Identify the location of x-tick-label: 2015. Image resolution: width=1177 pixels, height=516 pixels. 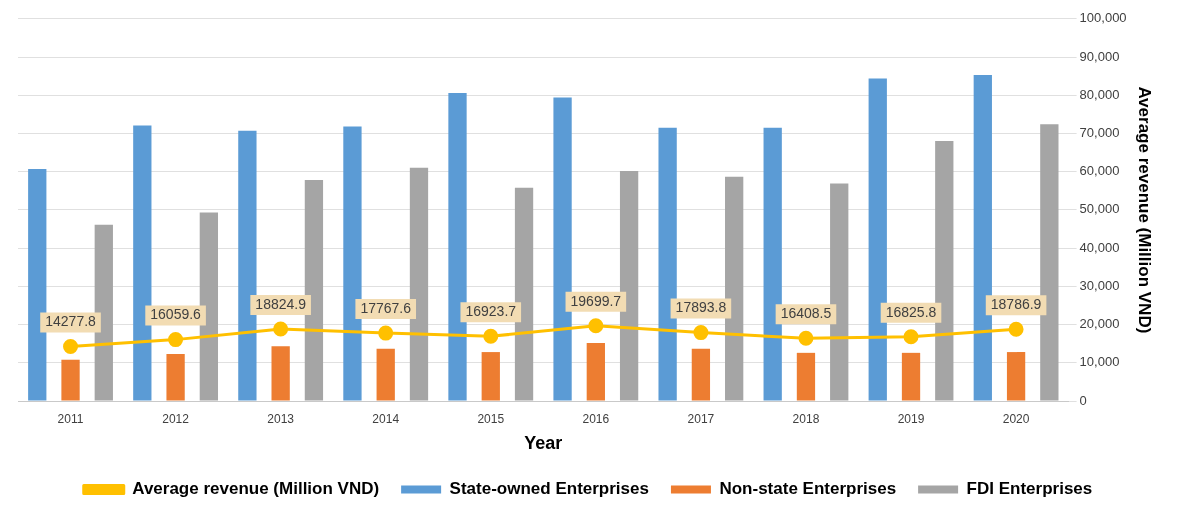
(491, 418).